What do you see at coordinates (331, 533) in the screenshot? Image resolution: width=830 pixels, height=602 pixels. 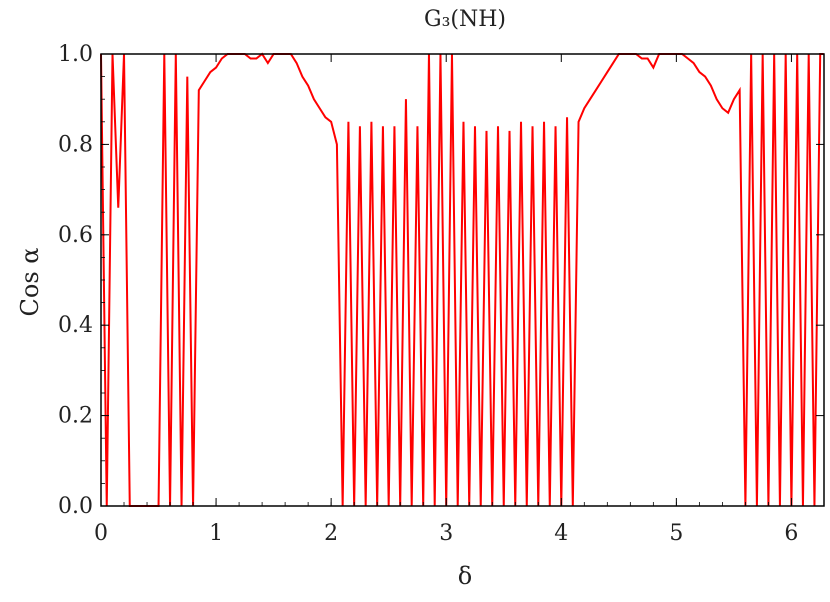 I see `x-tick-label: 2` at bounding box center [331, 533].